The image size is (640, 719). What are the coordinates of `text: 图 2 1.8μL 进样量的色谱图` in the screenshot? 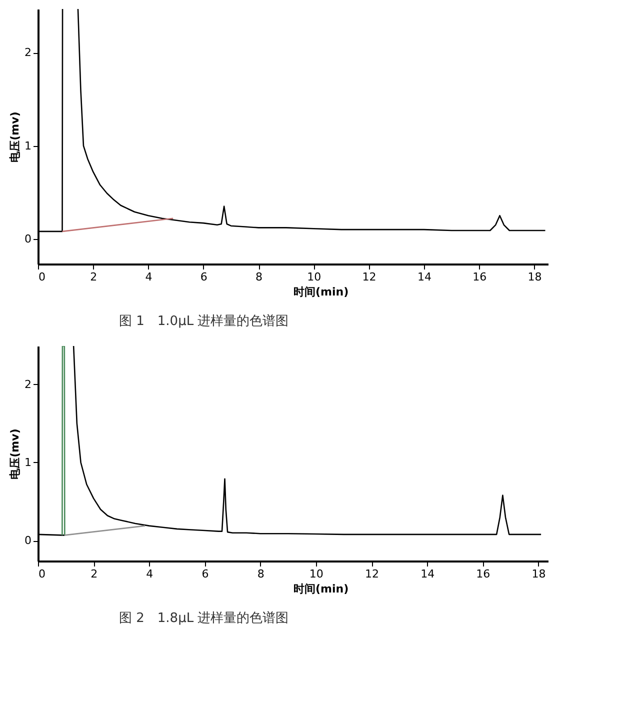 It's located at (204, 618).